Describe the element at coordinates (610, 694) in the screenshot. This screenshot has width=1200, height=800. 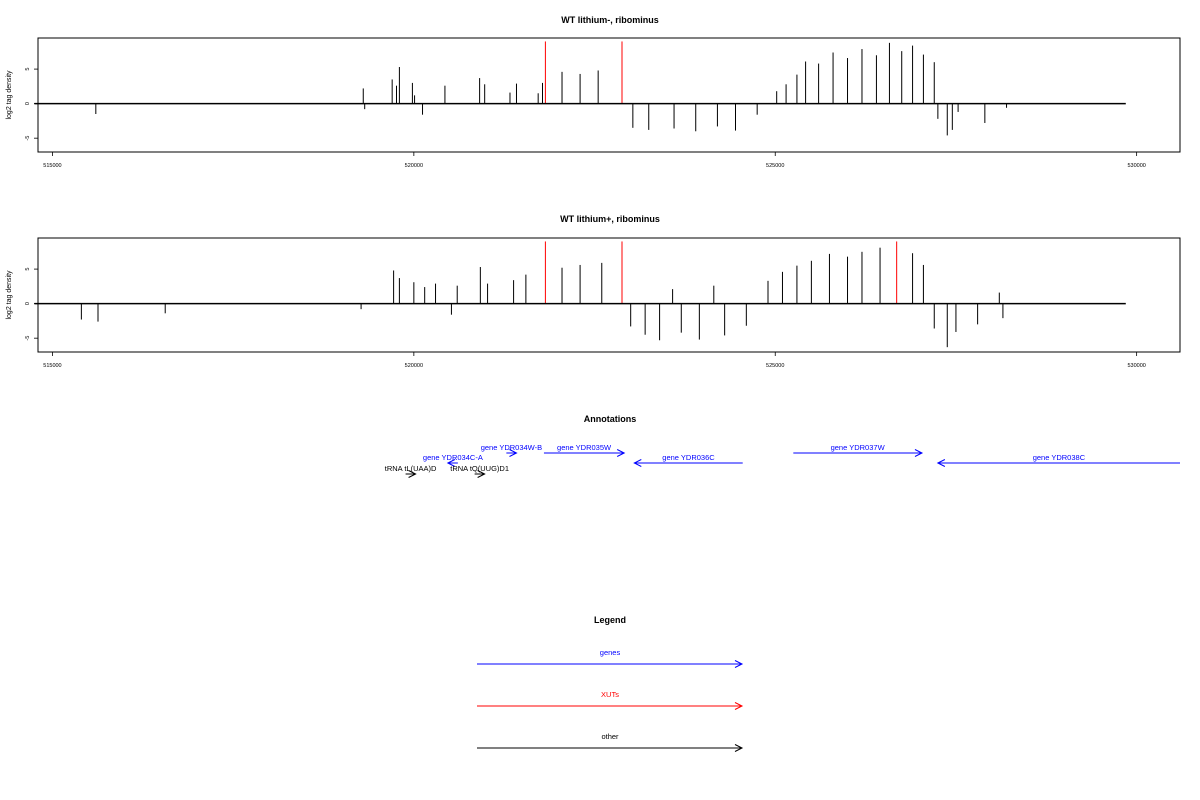
I see `legend-label: XUTs` at that location.